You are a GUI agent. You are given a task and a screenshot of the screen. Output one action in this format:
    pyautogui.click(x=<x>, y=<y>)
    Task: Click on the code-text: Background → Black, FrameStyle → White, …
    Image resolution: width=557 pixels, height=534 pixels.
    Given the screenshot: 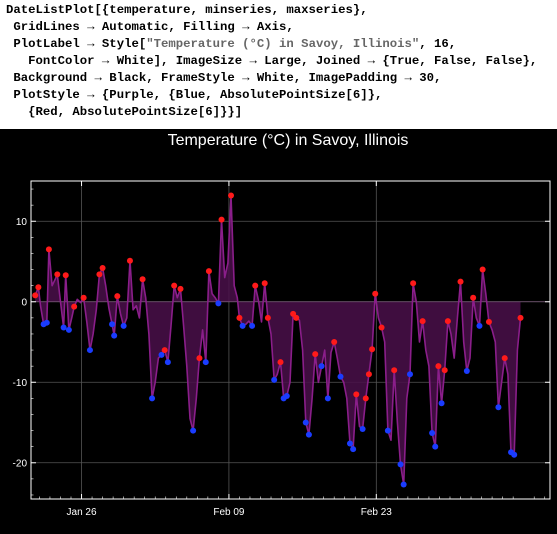 What is the action you would take?
    pyautogui.click(x=224, y=78)
    